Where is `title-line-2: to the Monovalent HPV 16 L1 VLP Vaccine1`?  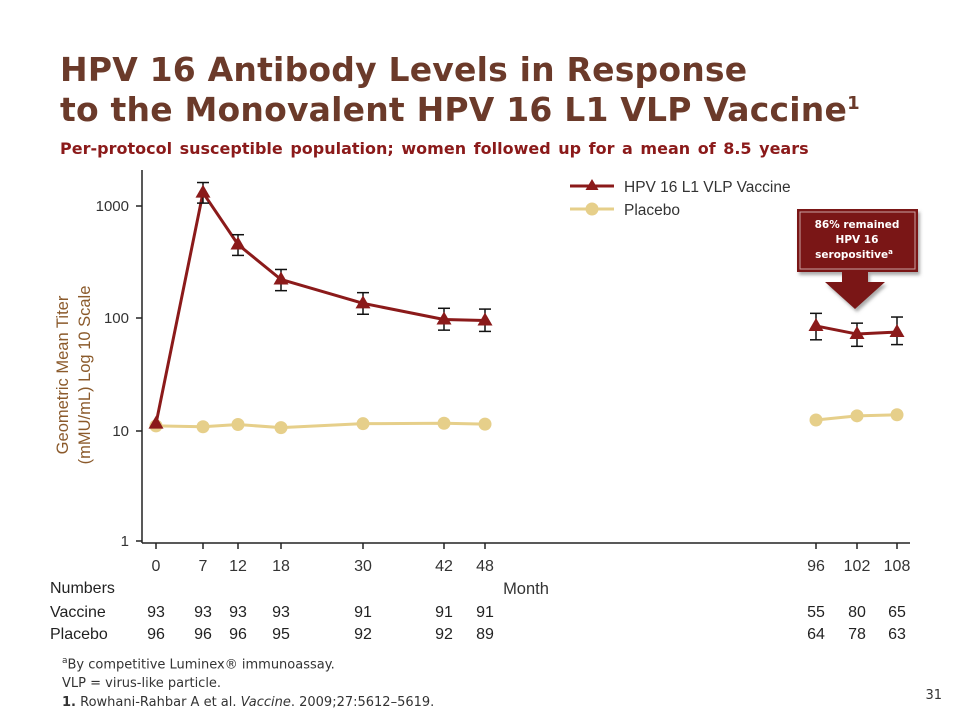 title-line-2: to the Monovalent HPV 16 L1 VLP Vaccine1 is located at coordinates (460, 110).